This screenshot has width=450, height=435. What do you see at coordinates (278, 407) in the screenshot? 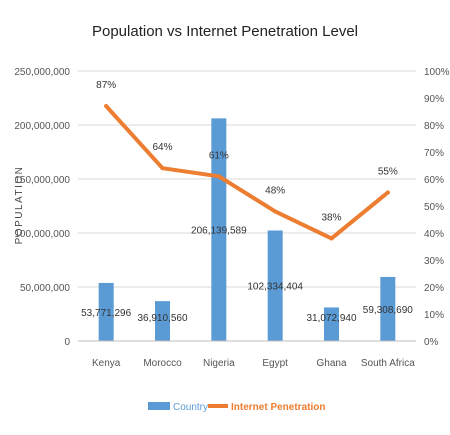
I see `legend-label: Internet Penetration` at bounding box center [278, 407].